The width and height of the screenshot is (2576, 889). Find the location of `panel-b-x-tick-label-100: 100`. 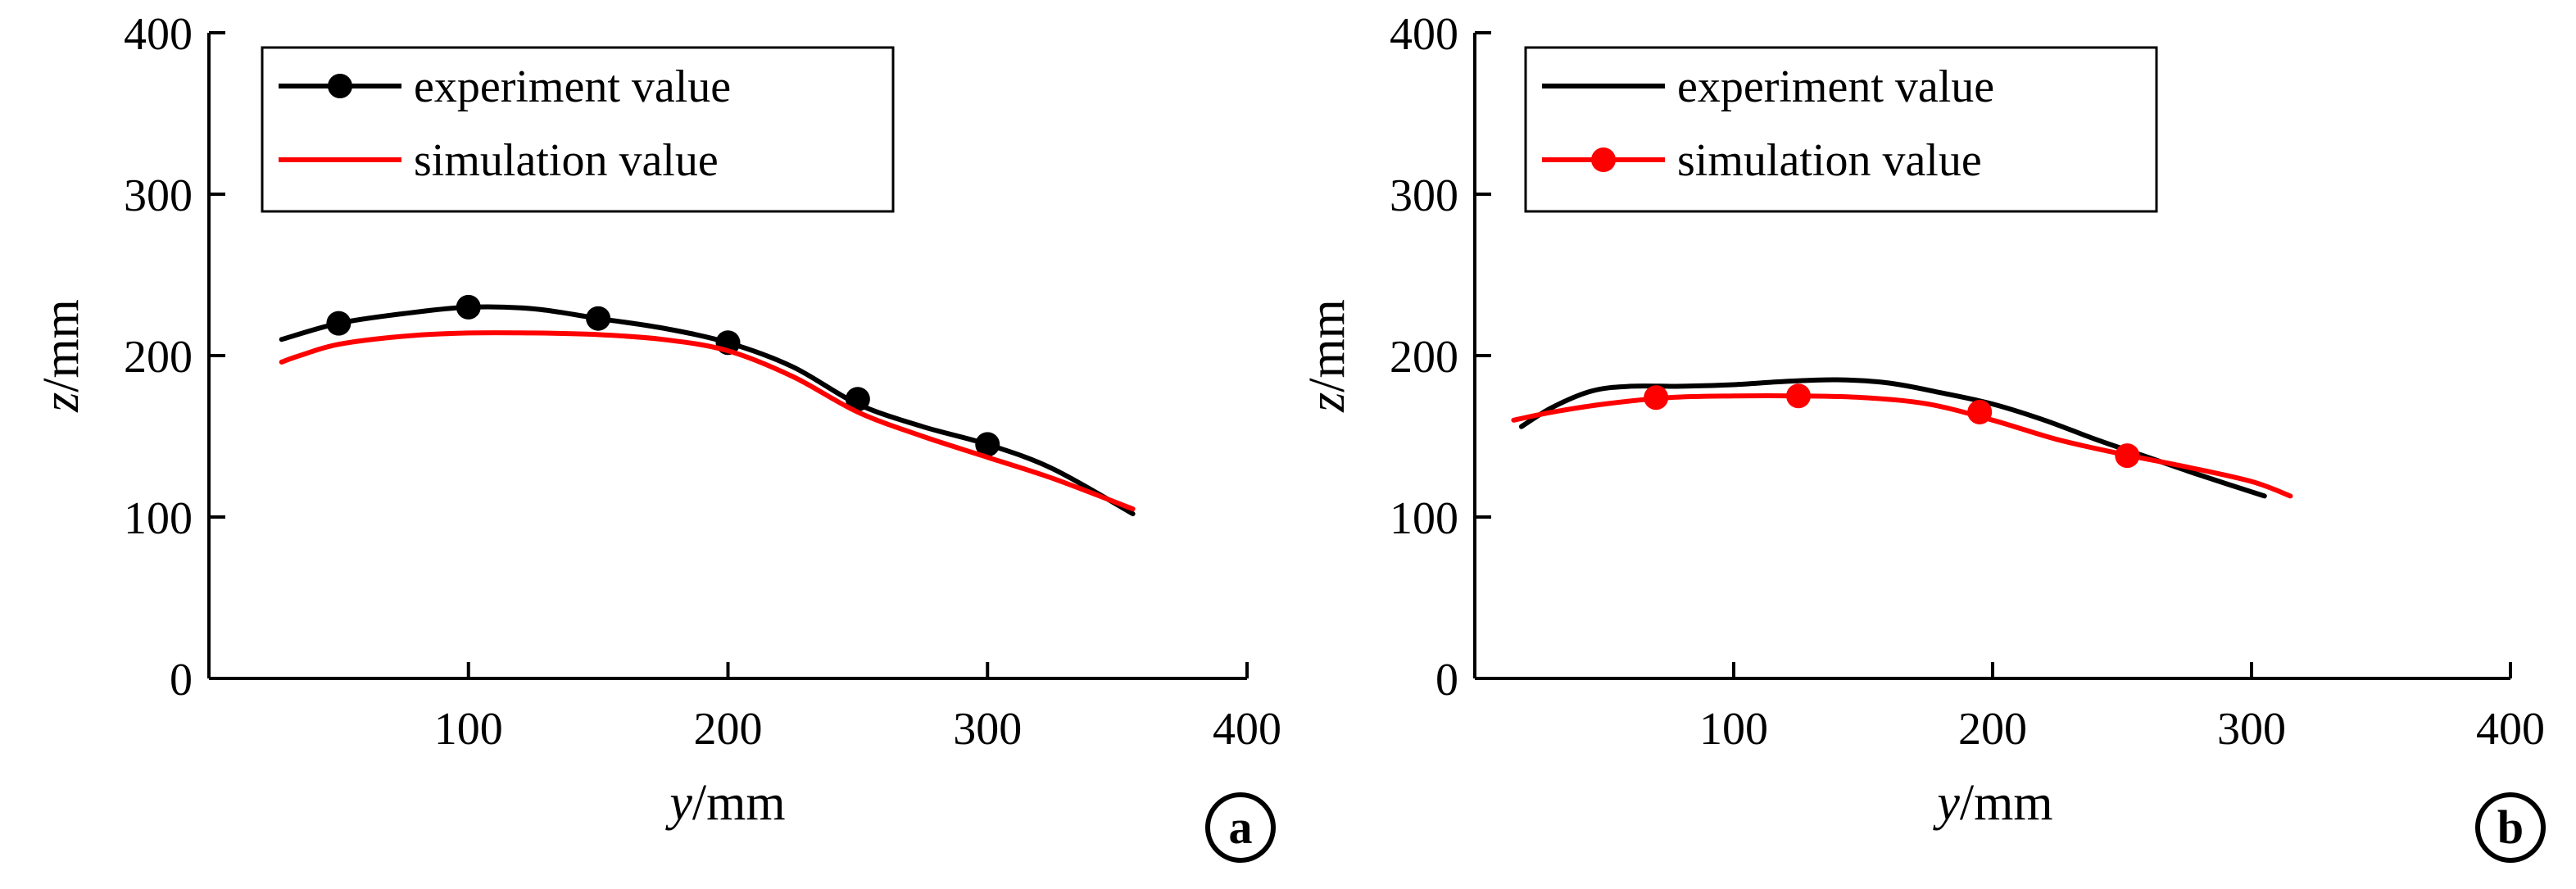

panel-b-x-tick-label-100: 100 is located at coordinates (1733, 729).